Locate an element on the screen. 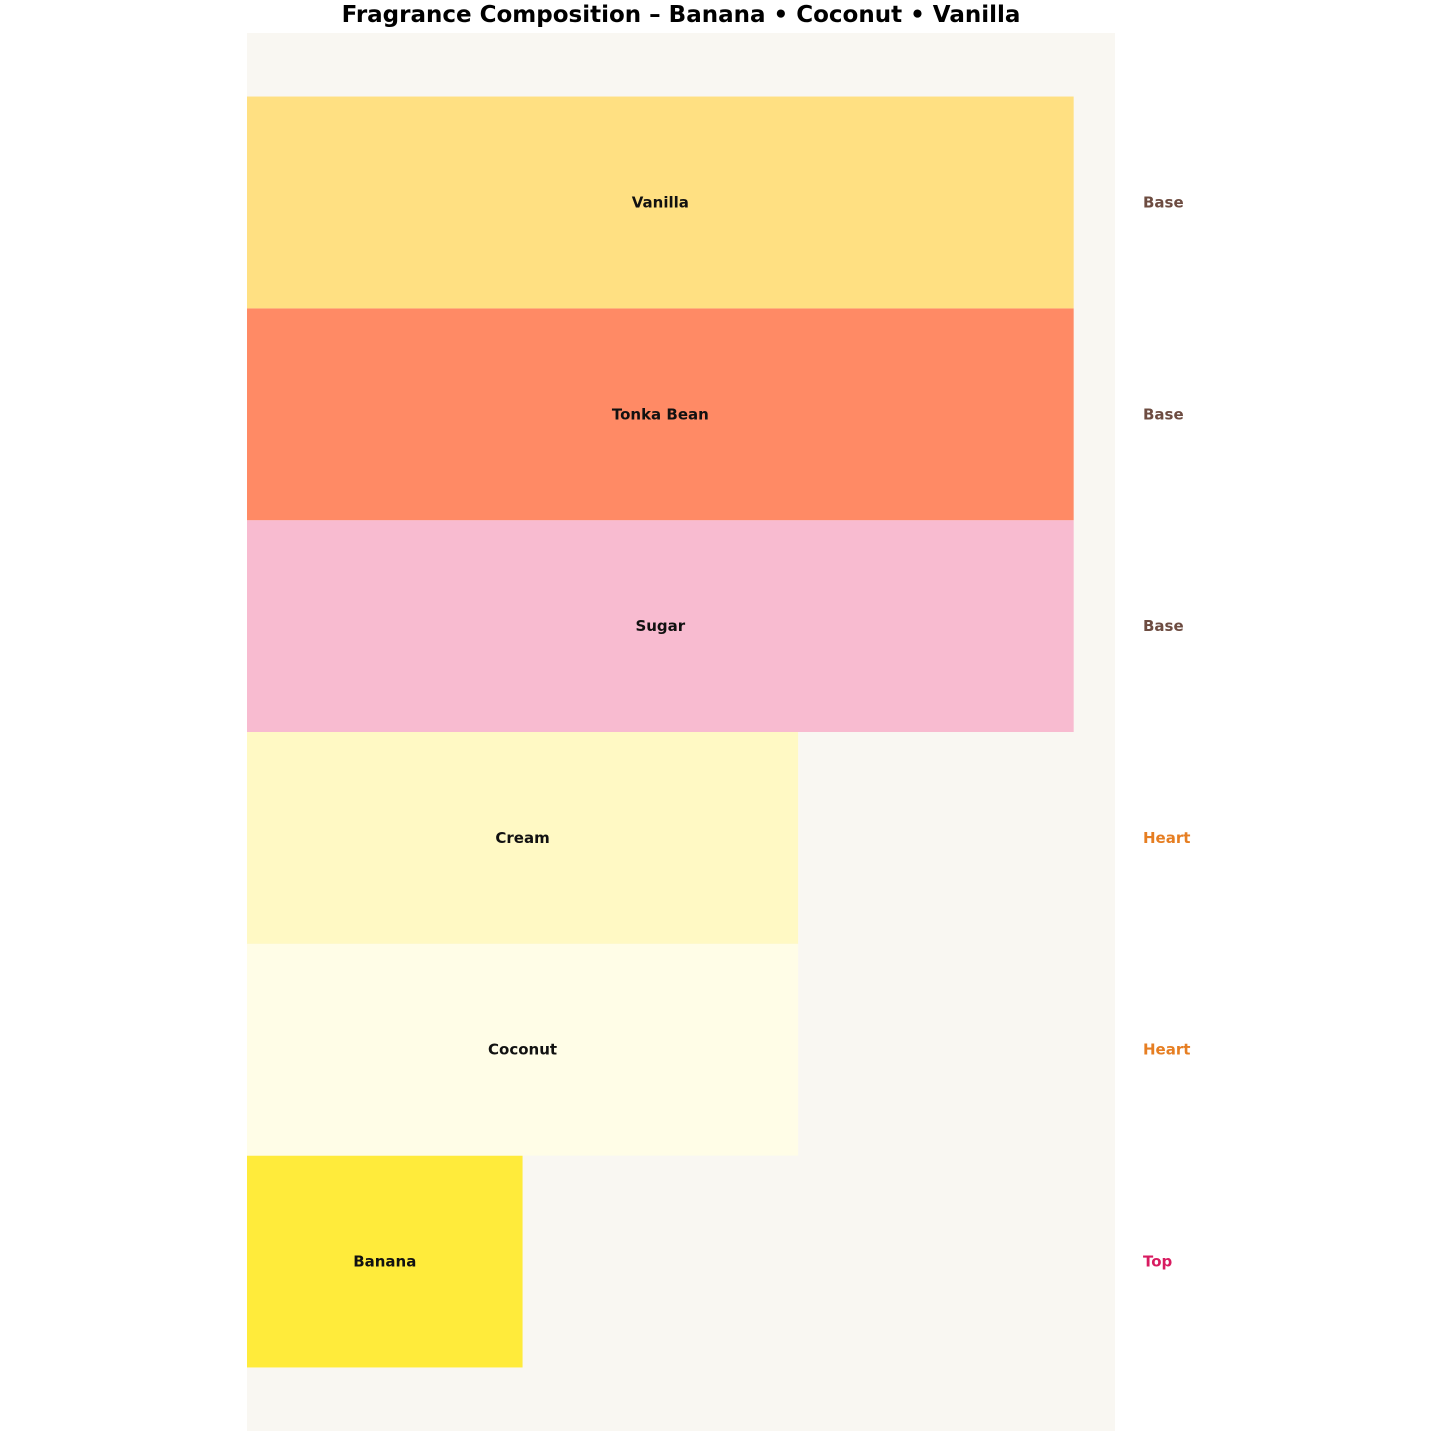  bar-coconut is located at coordinates (523, 1049).